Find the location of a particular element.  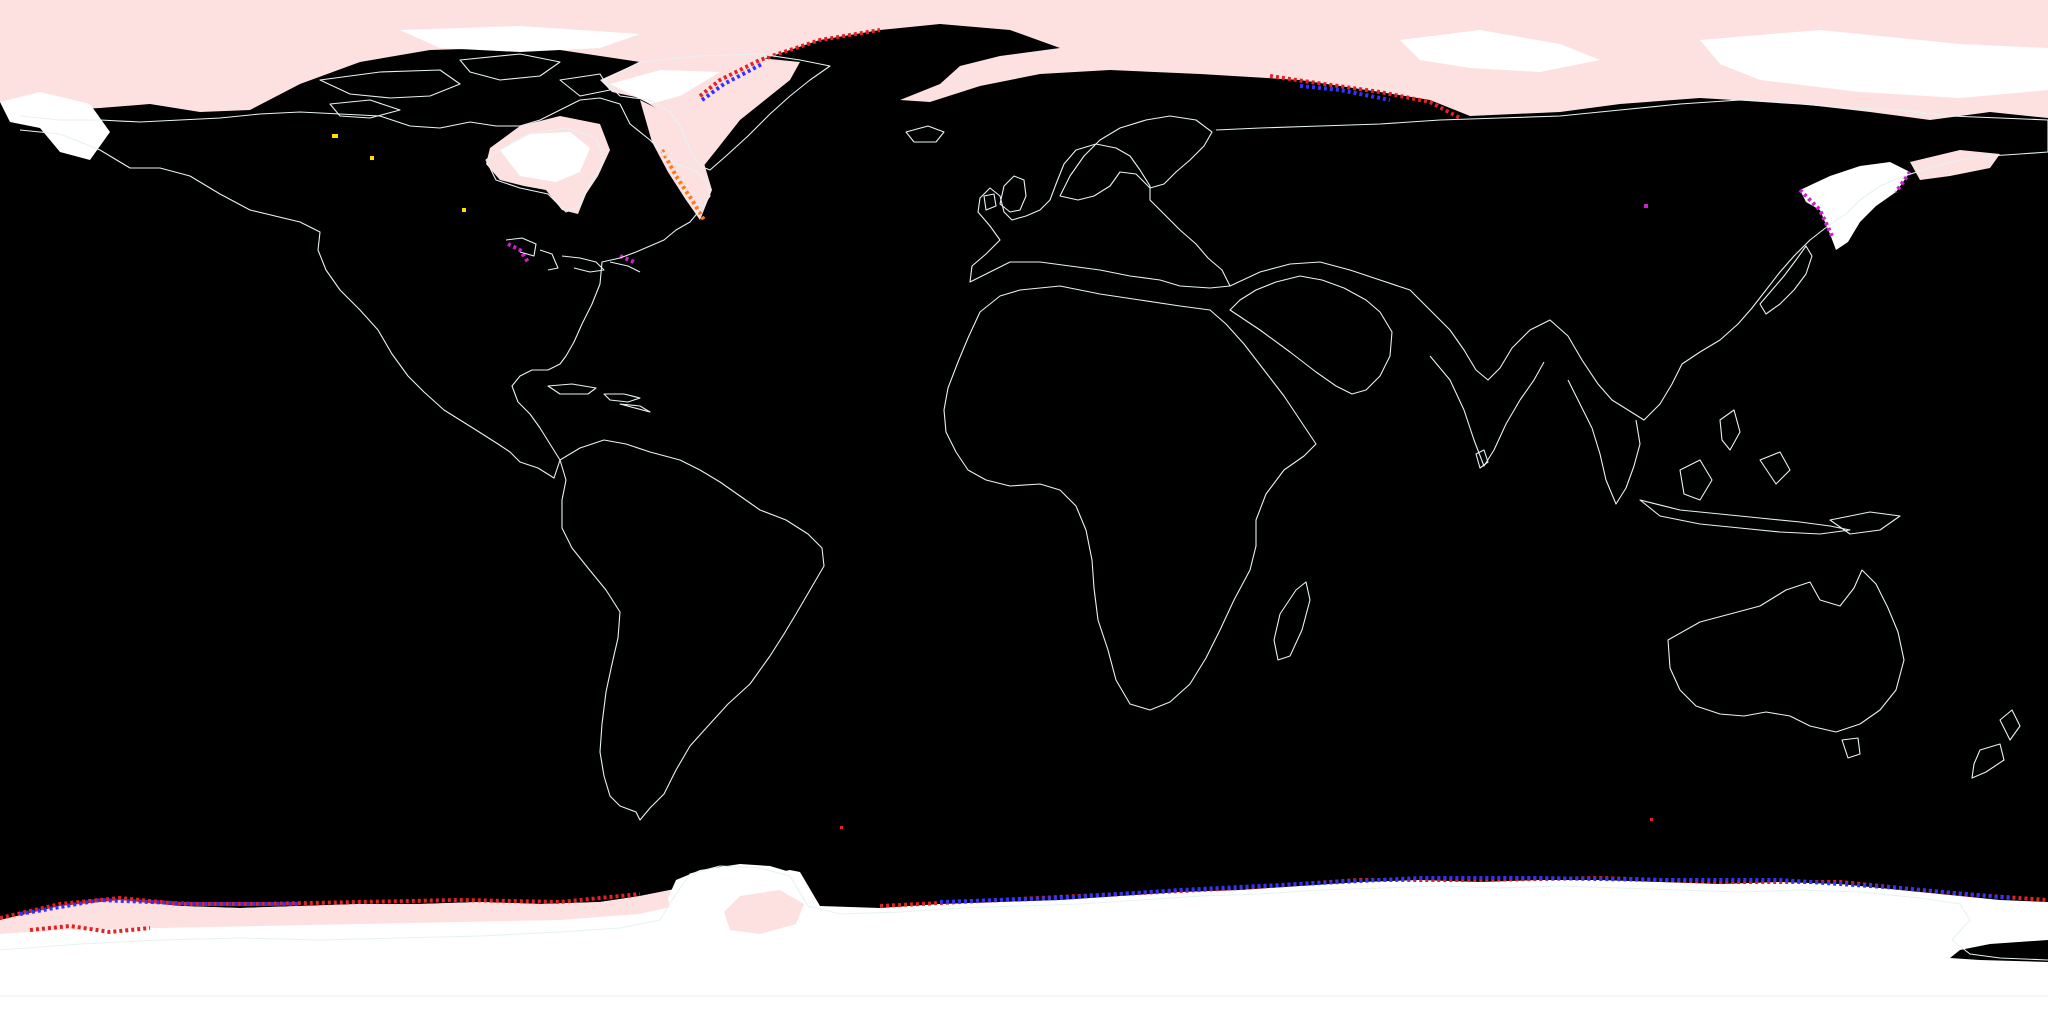

coastline-japan is located at coordinates (1786, 280).